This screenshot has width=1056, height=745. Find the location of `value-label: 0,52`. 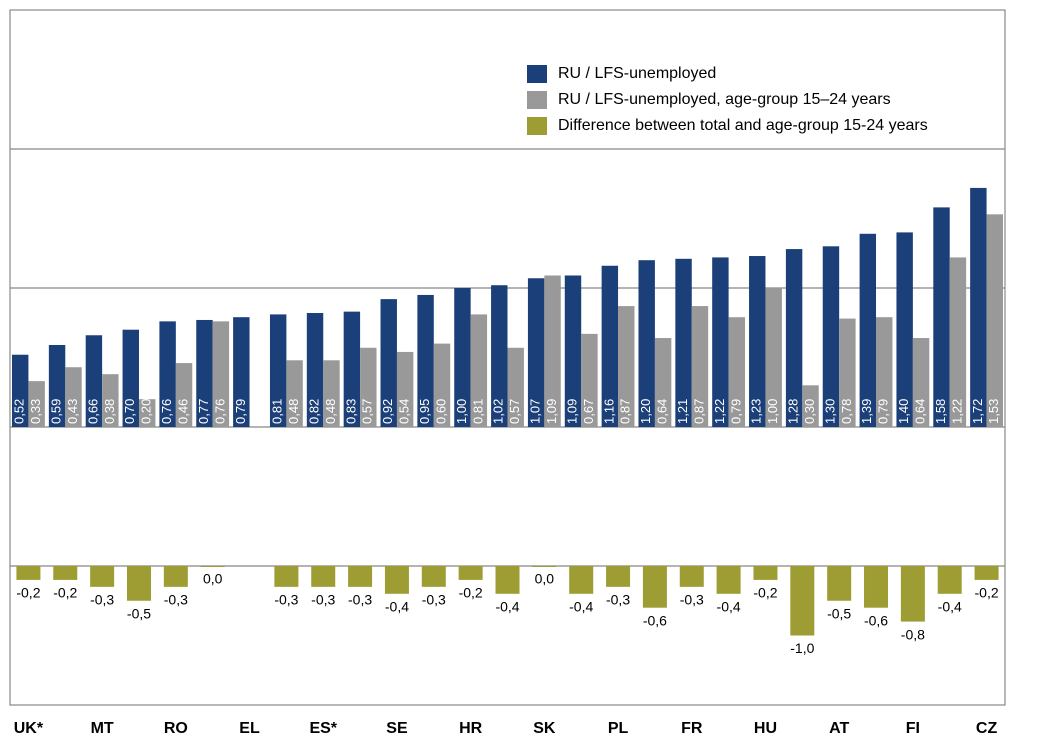

value-label: 0,52 is located at coordinates (19, 411).